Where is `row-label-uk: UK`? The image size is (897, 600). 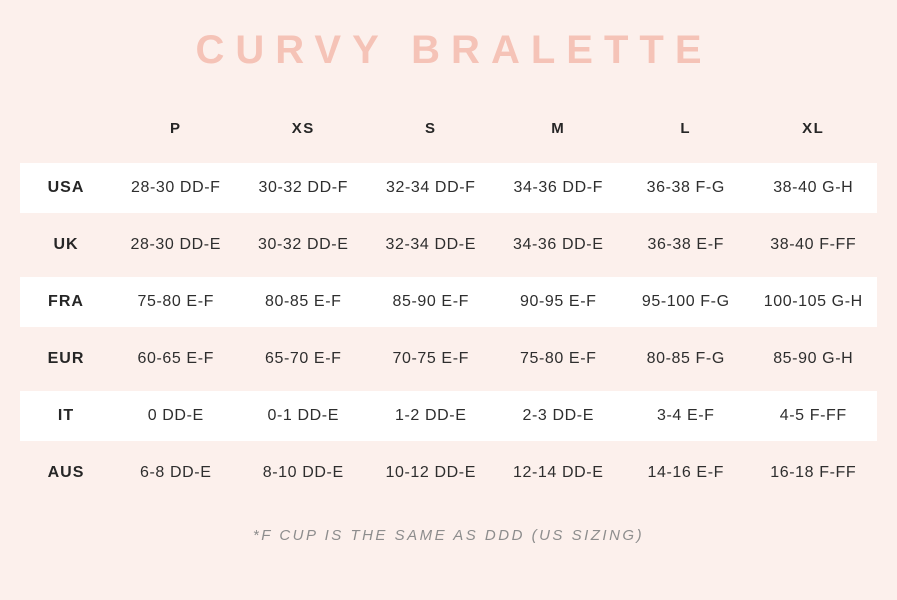 row-label-uk: UK is located at coordinates (66, 244).